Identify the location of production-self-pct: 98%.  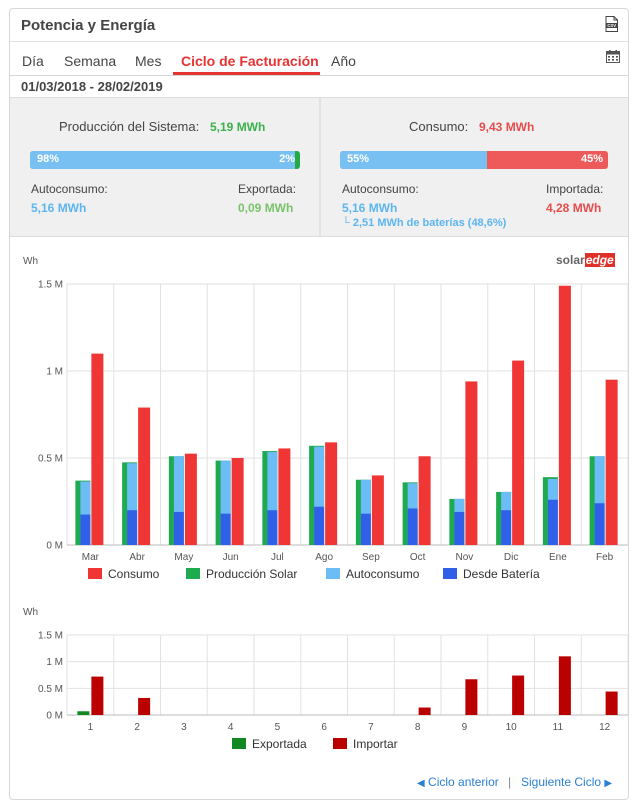
(48, 159).